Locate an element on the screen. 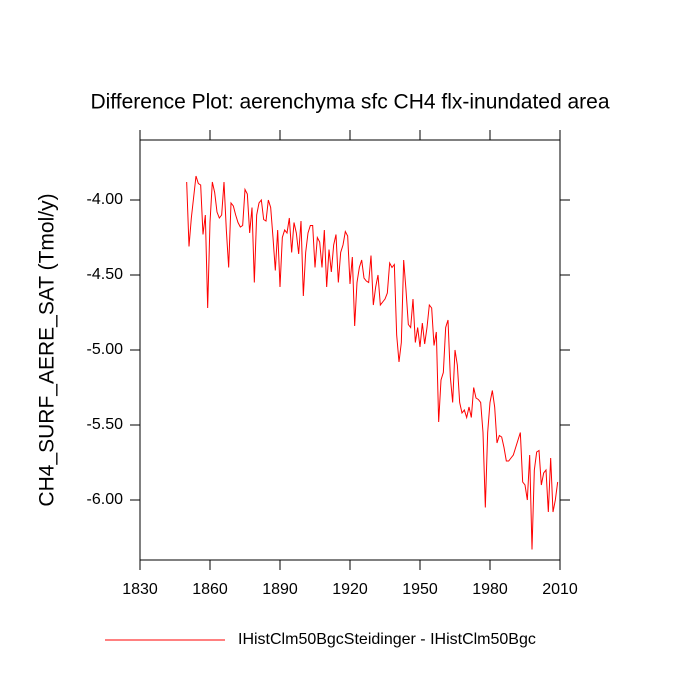 The image size is (700, 700). y-axis-label: CH4_SURF_AERE_SAT (Tmol/y) is located at coordinates (47, 349).